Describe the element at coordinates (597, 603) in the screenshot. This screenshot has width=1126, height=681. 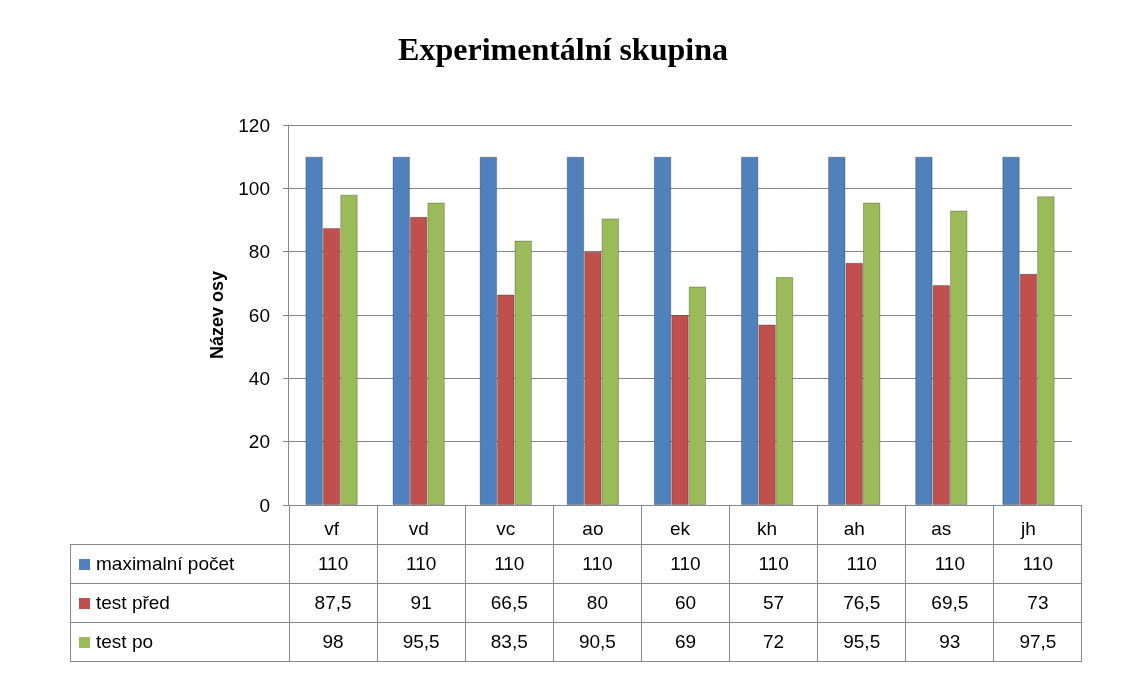
I see `data-label: 80` at that location.